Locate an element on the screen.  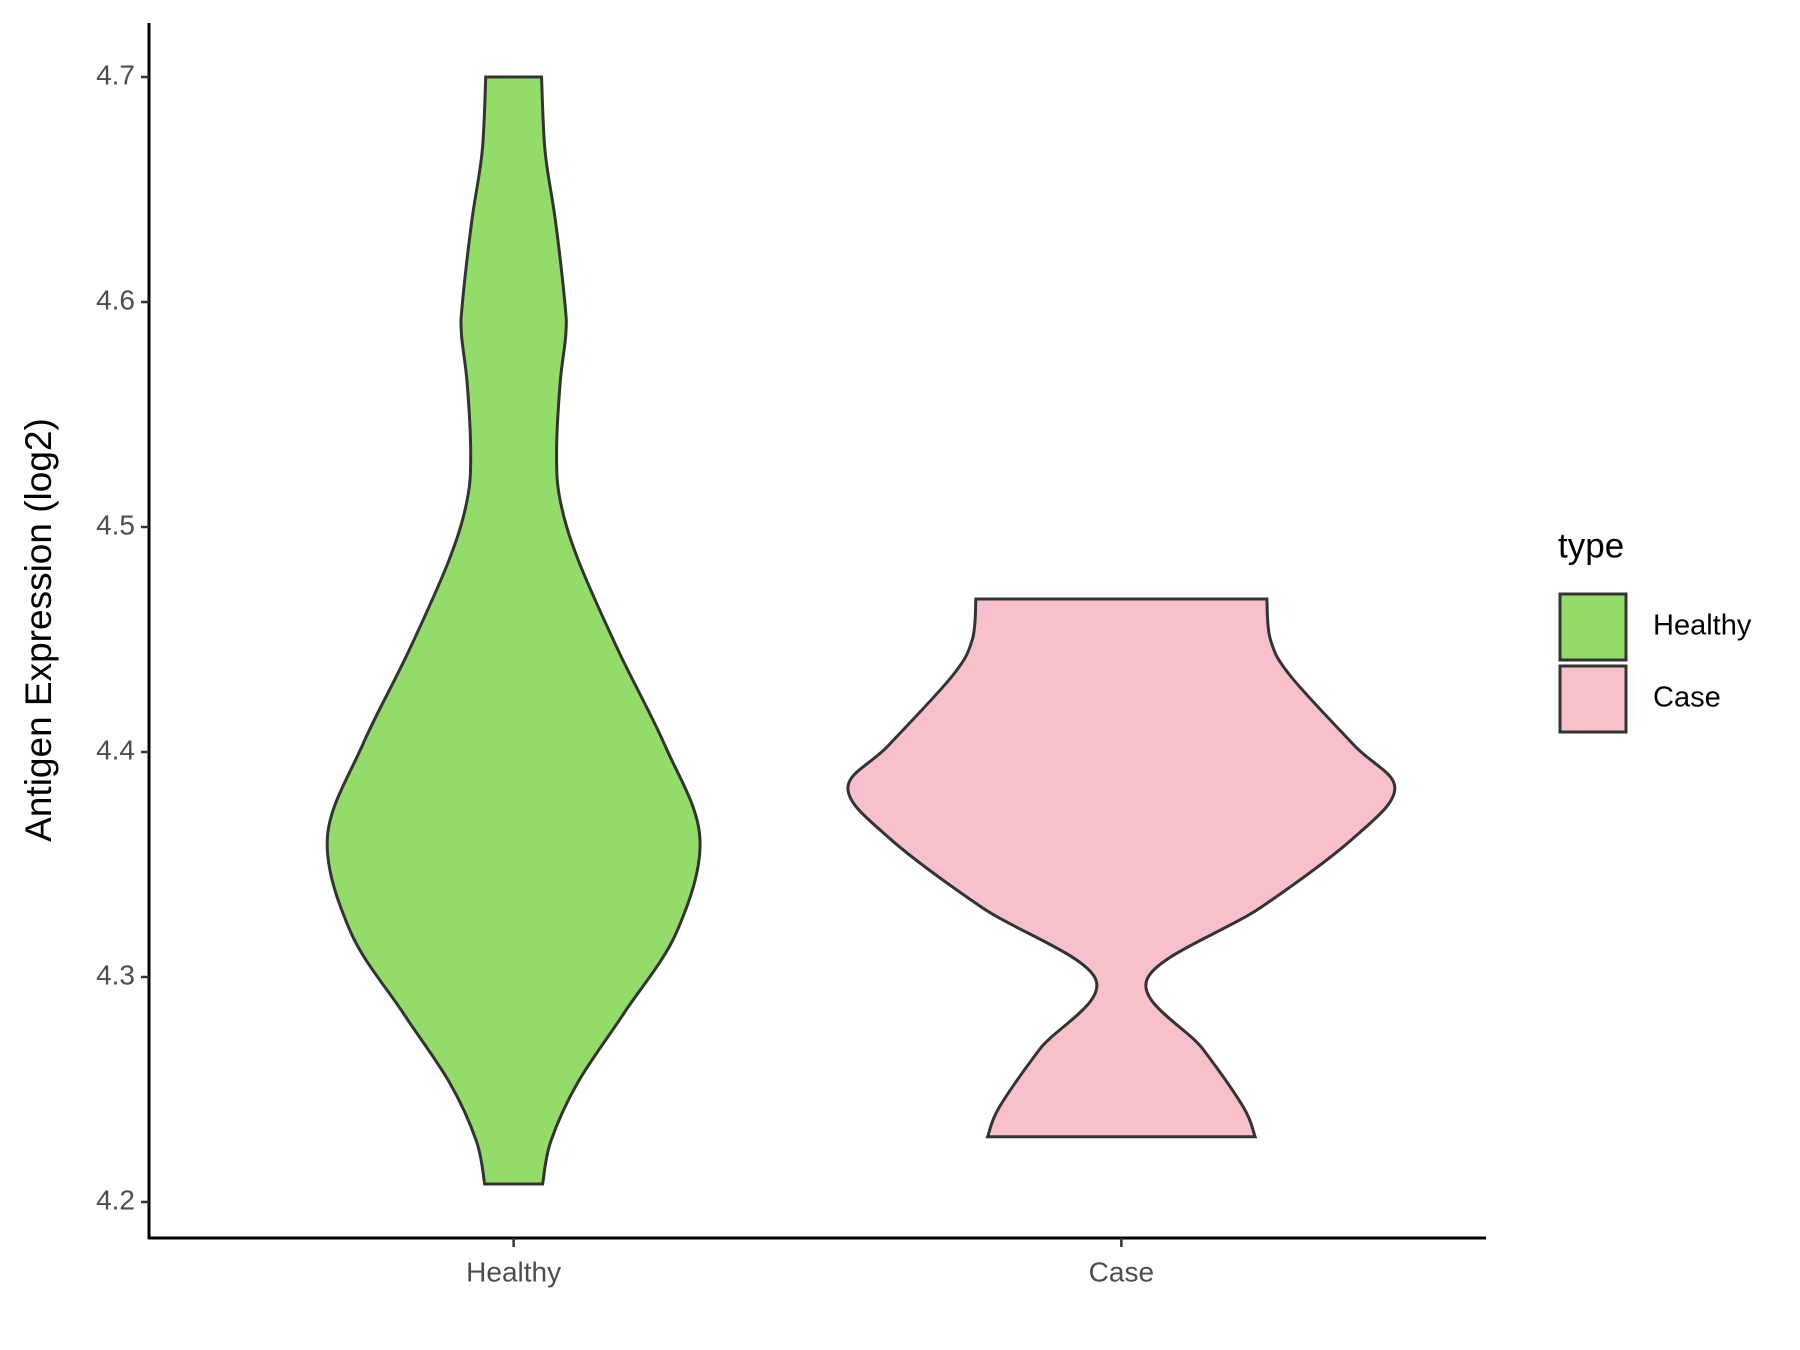
x-tick-label: Healthy is located at coordinates (513, 1271).